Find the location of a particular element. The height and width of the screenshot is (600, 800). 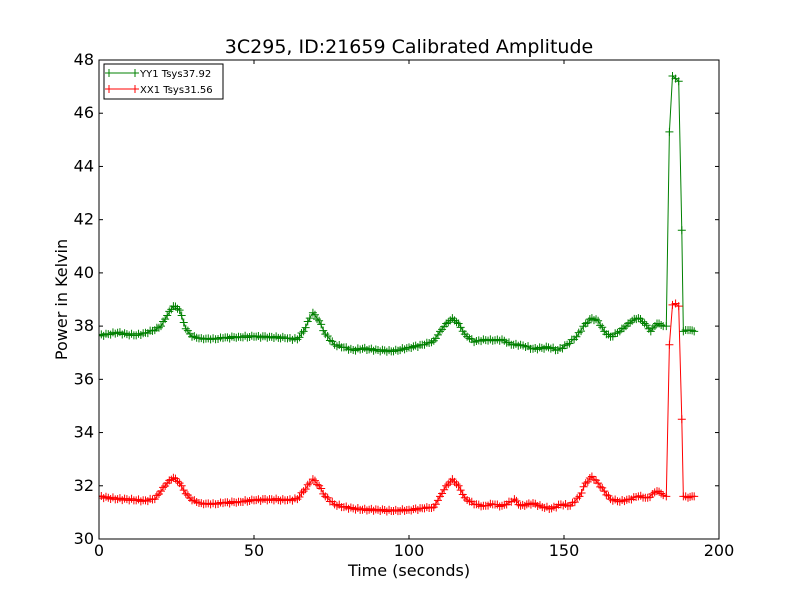

x-tick-label: 100 is located at coordinates (409, 550).